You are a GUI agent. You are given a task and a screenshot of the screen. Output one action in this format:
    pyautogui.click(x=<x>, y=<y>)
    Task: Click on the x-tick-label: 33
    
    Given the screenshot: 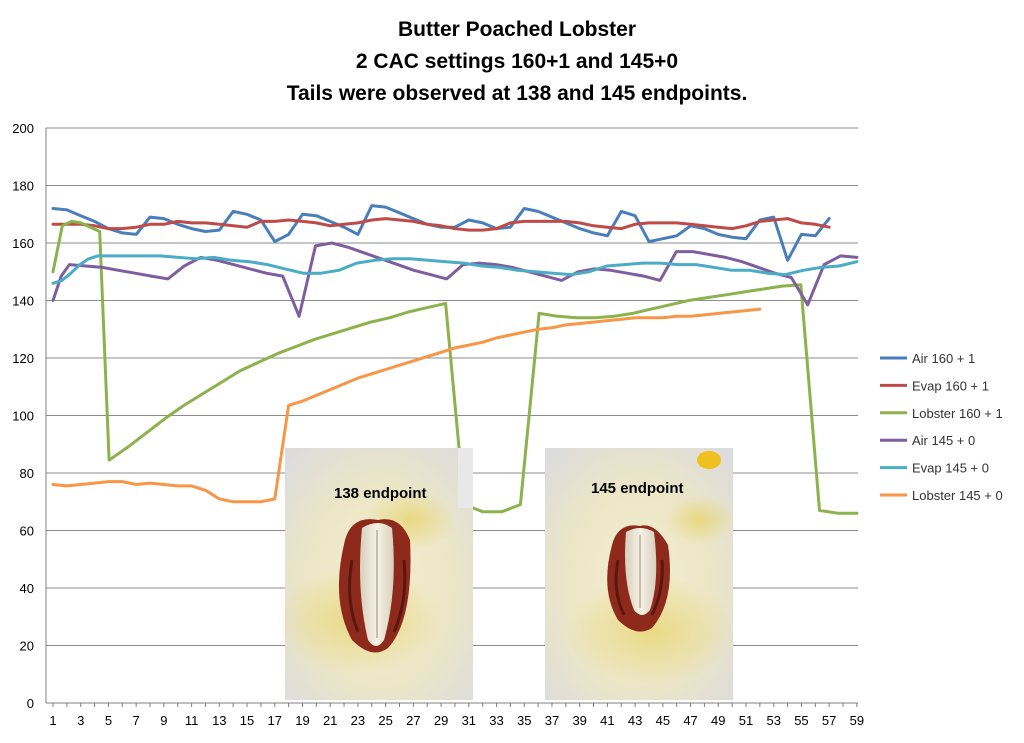 What is the action you would take?
    pyautogui.click(x=496, y=720)
    